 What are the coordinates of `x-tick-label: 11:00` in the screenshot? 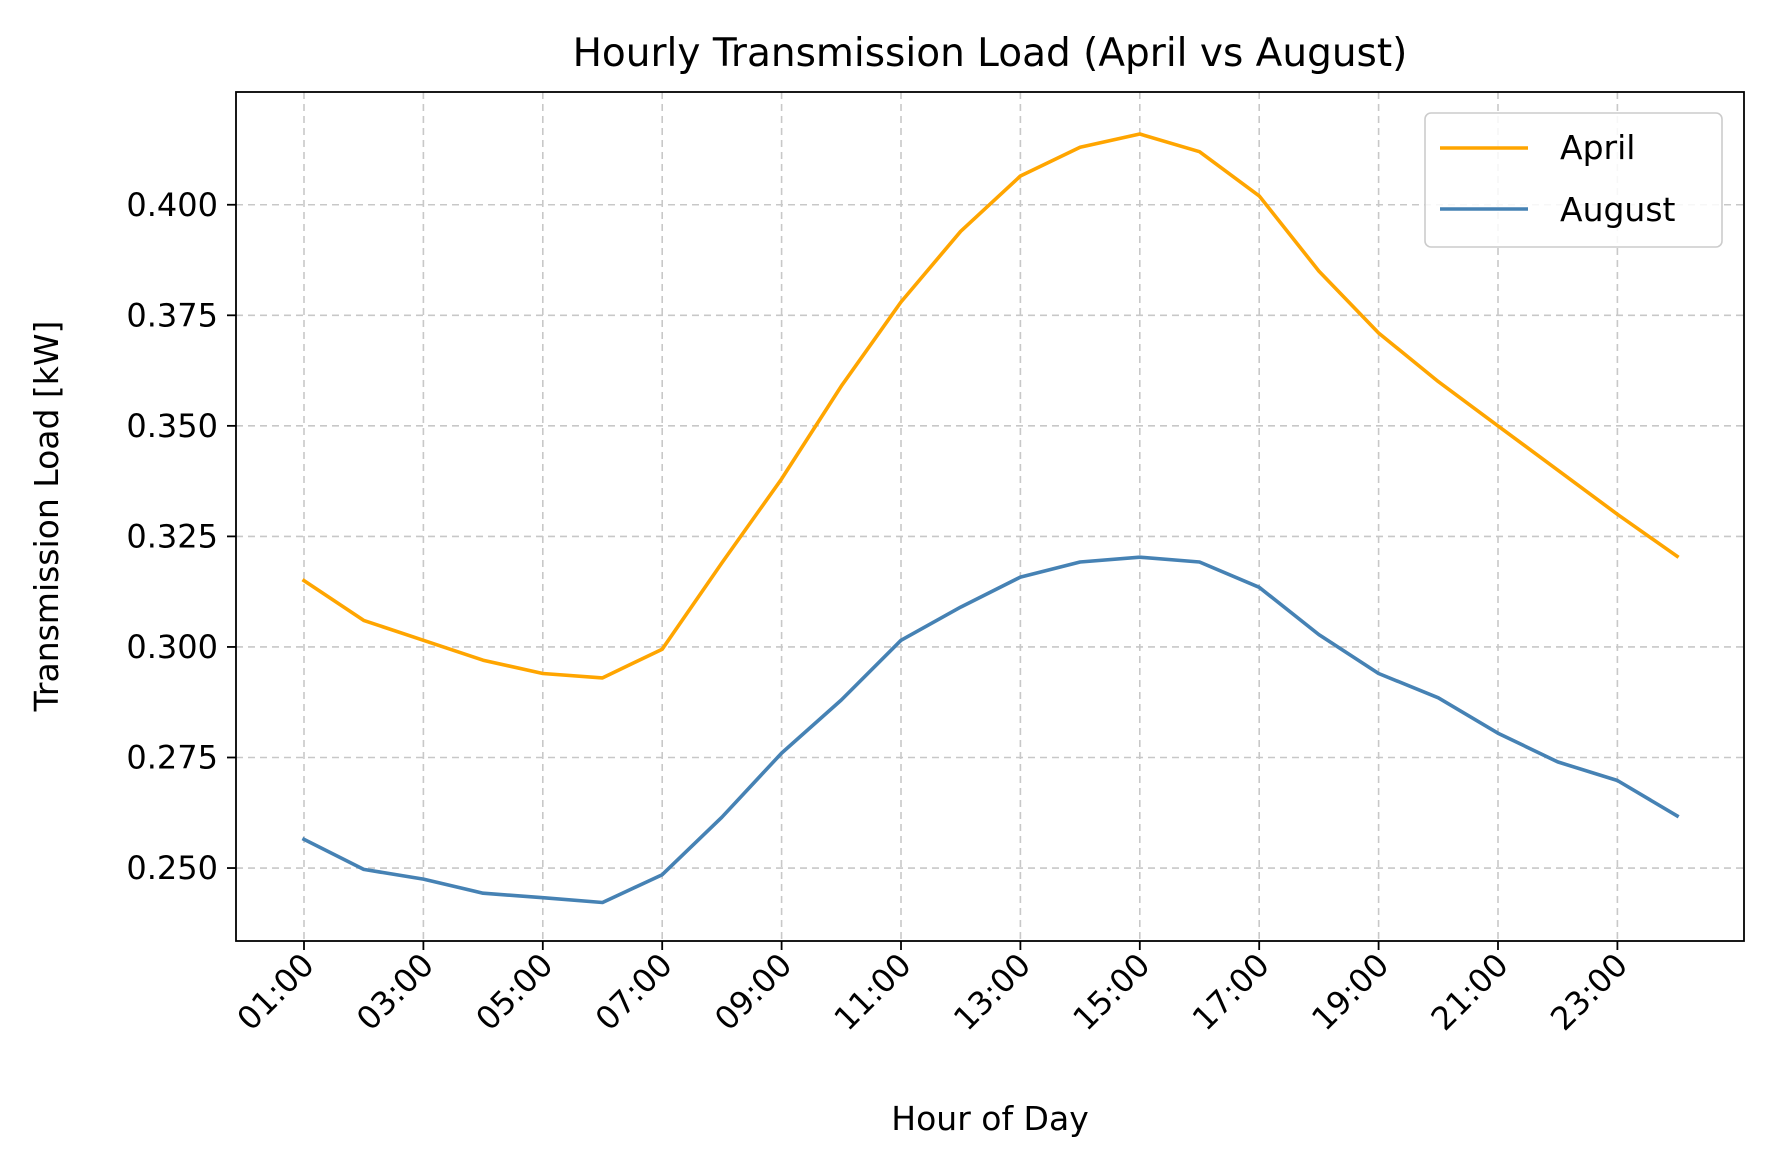 It's located at (873, 992).